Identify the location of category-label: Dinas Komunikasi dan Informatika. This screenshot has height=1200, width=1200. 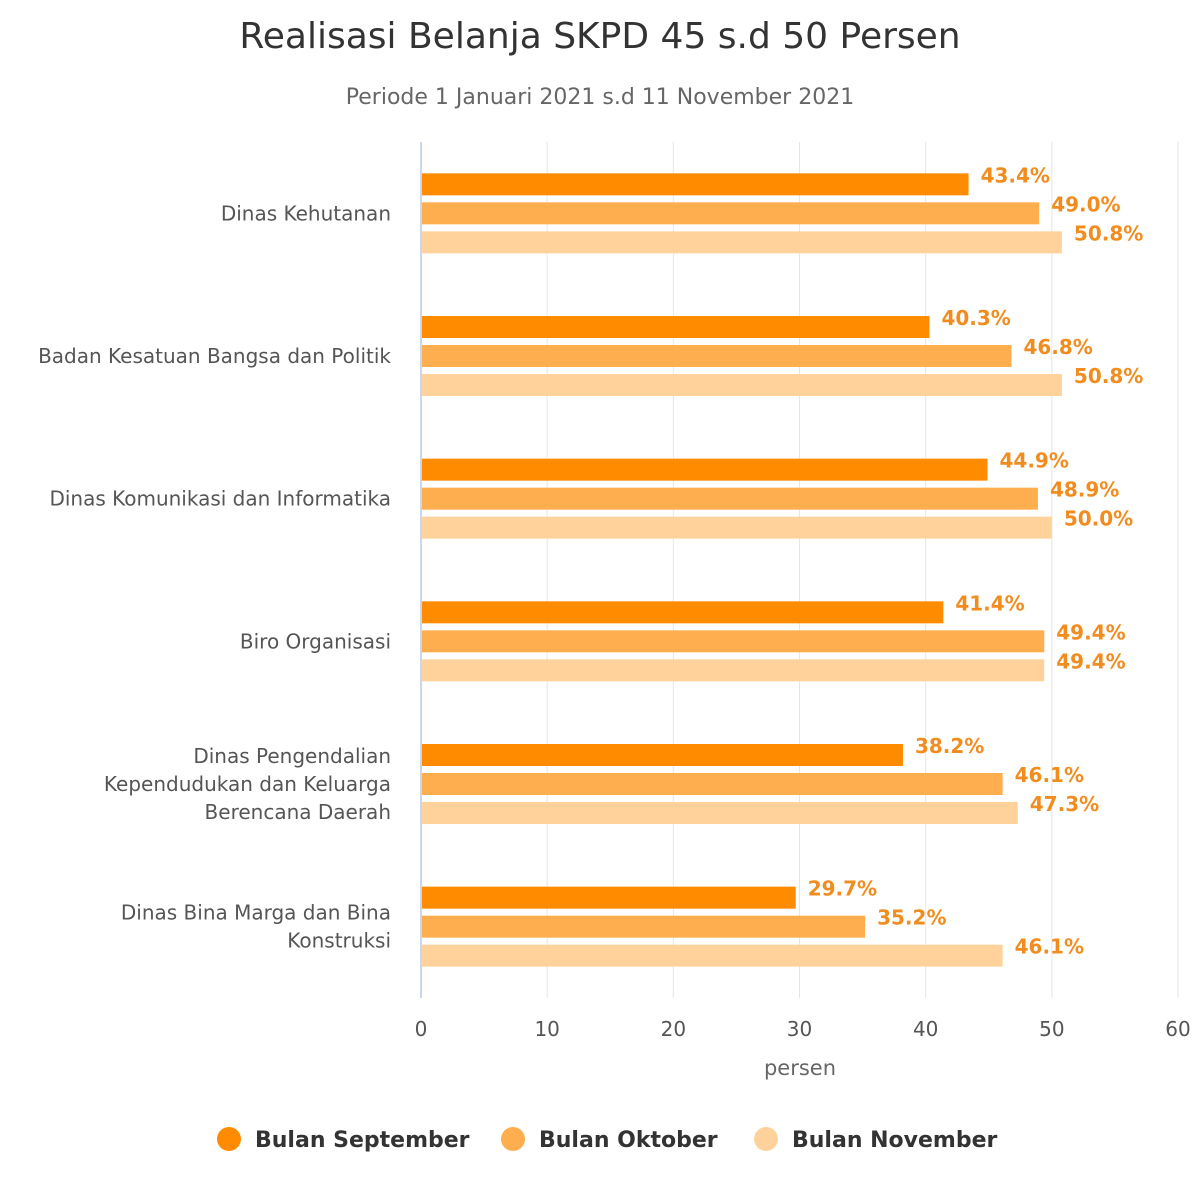
(220, 499).